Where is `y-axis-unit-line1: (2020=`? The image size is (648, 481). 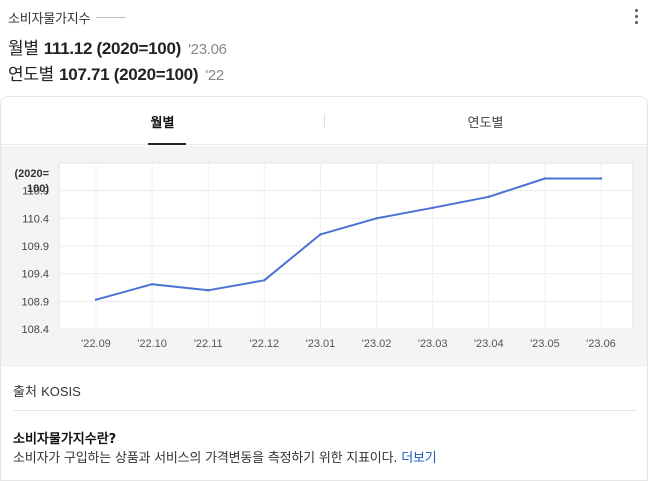
y-axis-unit-line1: (2020= is located at coordinates (31, 174).